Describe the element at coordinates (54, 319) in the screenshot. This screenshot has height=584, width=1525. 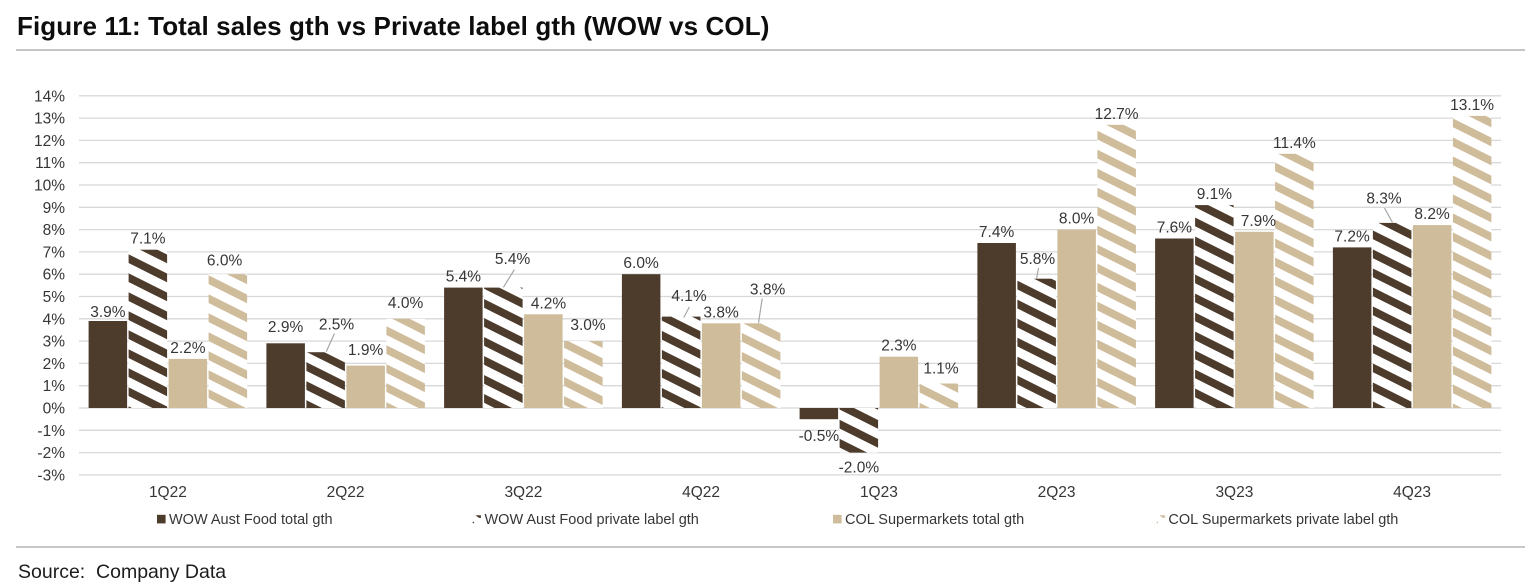
I see `svg-text: 4%` at that location.